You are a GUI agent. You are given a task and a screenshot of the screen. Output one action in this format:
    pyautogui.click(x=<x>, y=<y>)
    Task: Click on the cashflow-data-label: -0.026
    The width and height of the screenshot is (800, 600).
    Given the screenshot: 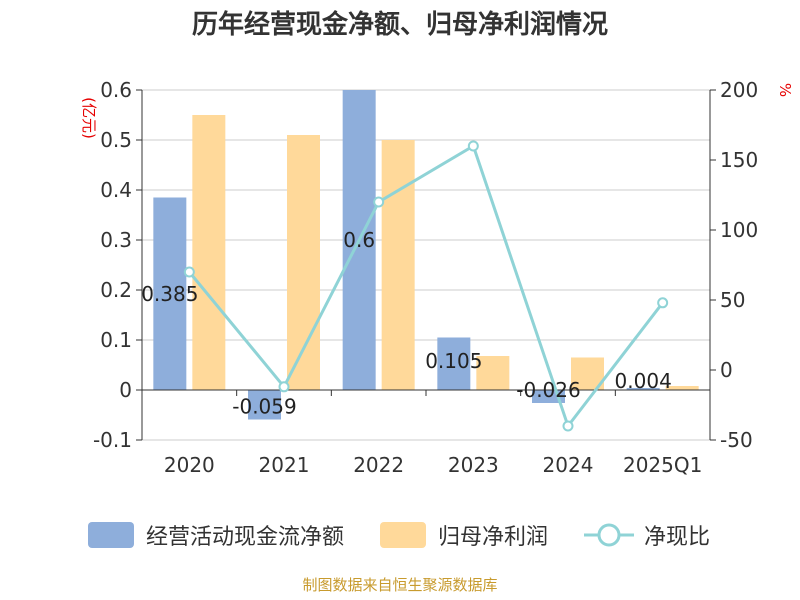 What is the action you would take?
    pyautogui.click(x=548, y=390)
    